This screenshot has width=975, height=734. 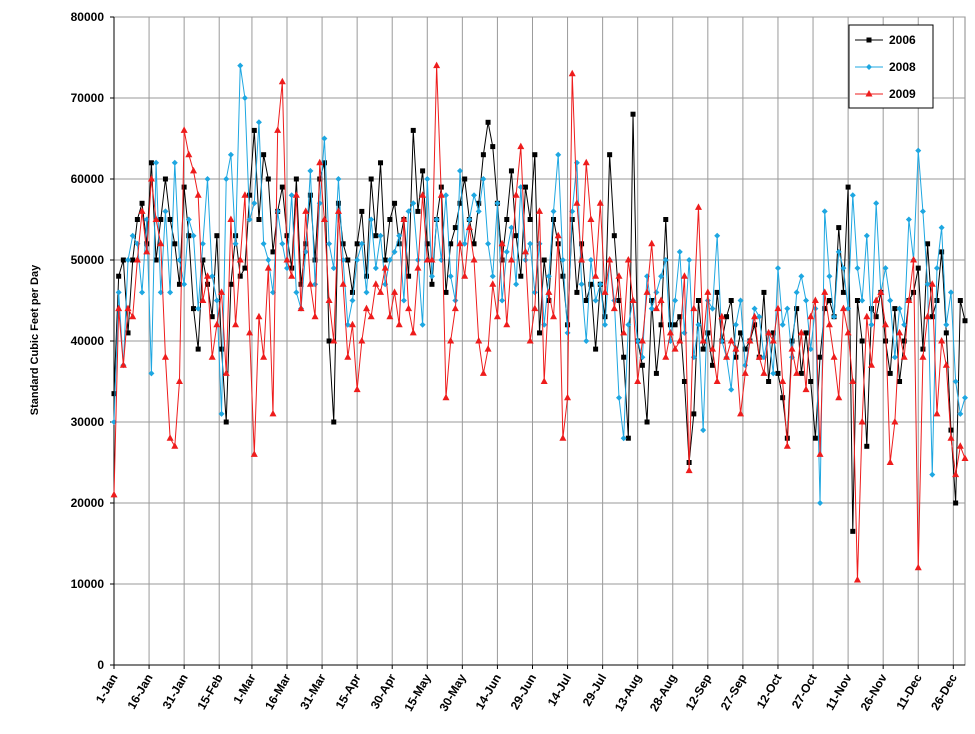 What do you see at coordinates (663, 693) in the screenshot?
I see `x-tick-label: 28-Aug` at bounding box center [663, 693].